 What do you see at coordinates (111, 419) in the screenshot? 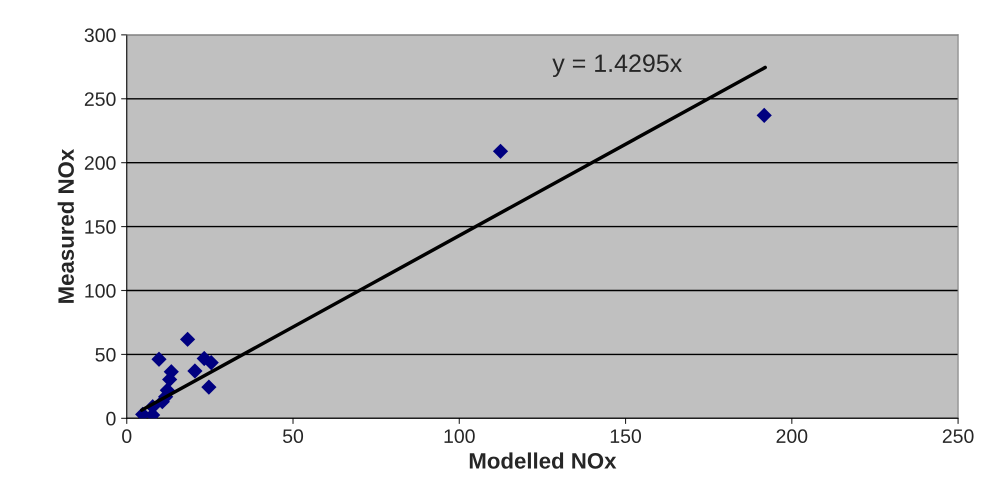
I see `y-tick-label: 0` at bounding box center [111, 419].